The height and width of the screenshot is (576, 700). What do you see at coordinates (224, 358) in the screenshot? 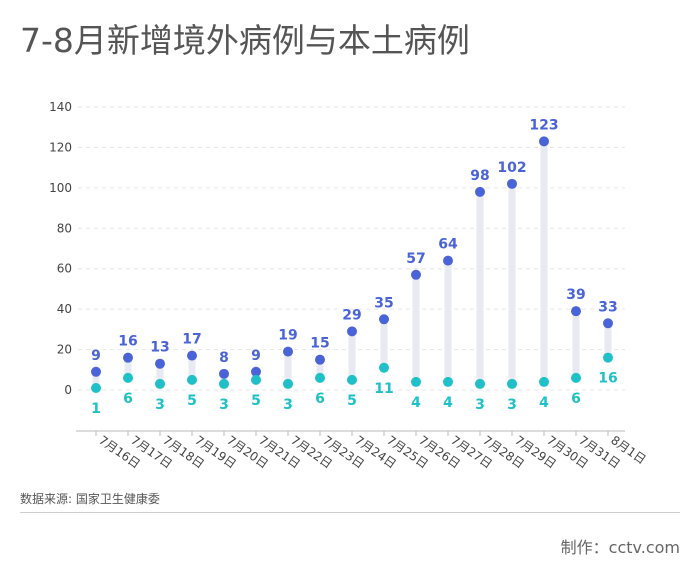
I see `data-label-series1: 8` at bounding box center [224, 358].